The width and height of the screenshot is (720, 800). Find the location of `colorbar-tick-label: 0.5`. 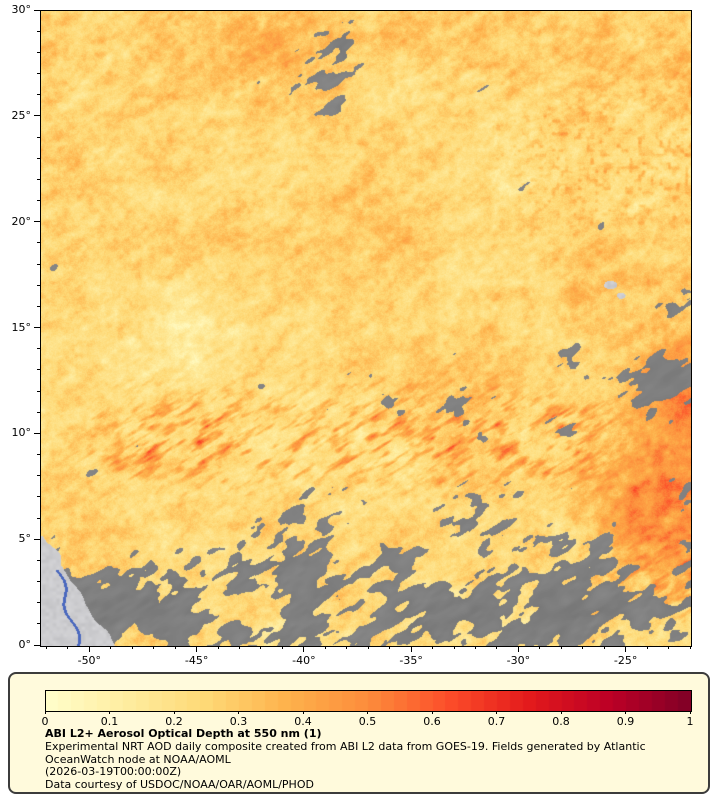

colorbar-tick-label: 0.5 is located at coordinates (367, 721).